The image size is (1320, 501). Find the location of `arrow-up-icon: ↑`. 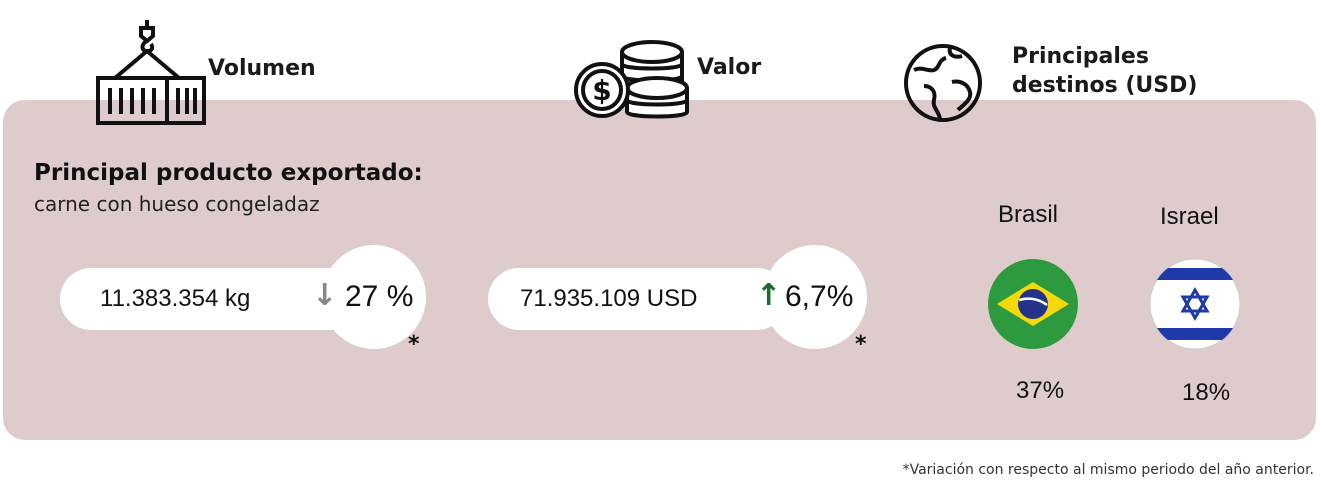

arrow-up-icon: ↑ is located at coordinates (769, 295).